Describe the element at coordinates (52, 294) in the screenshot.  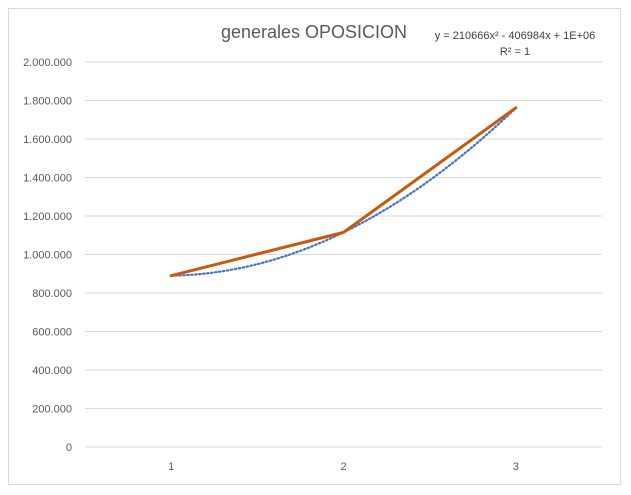
I see `y-tick-label: 800.000` at that location.